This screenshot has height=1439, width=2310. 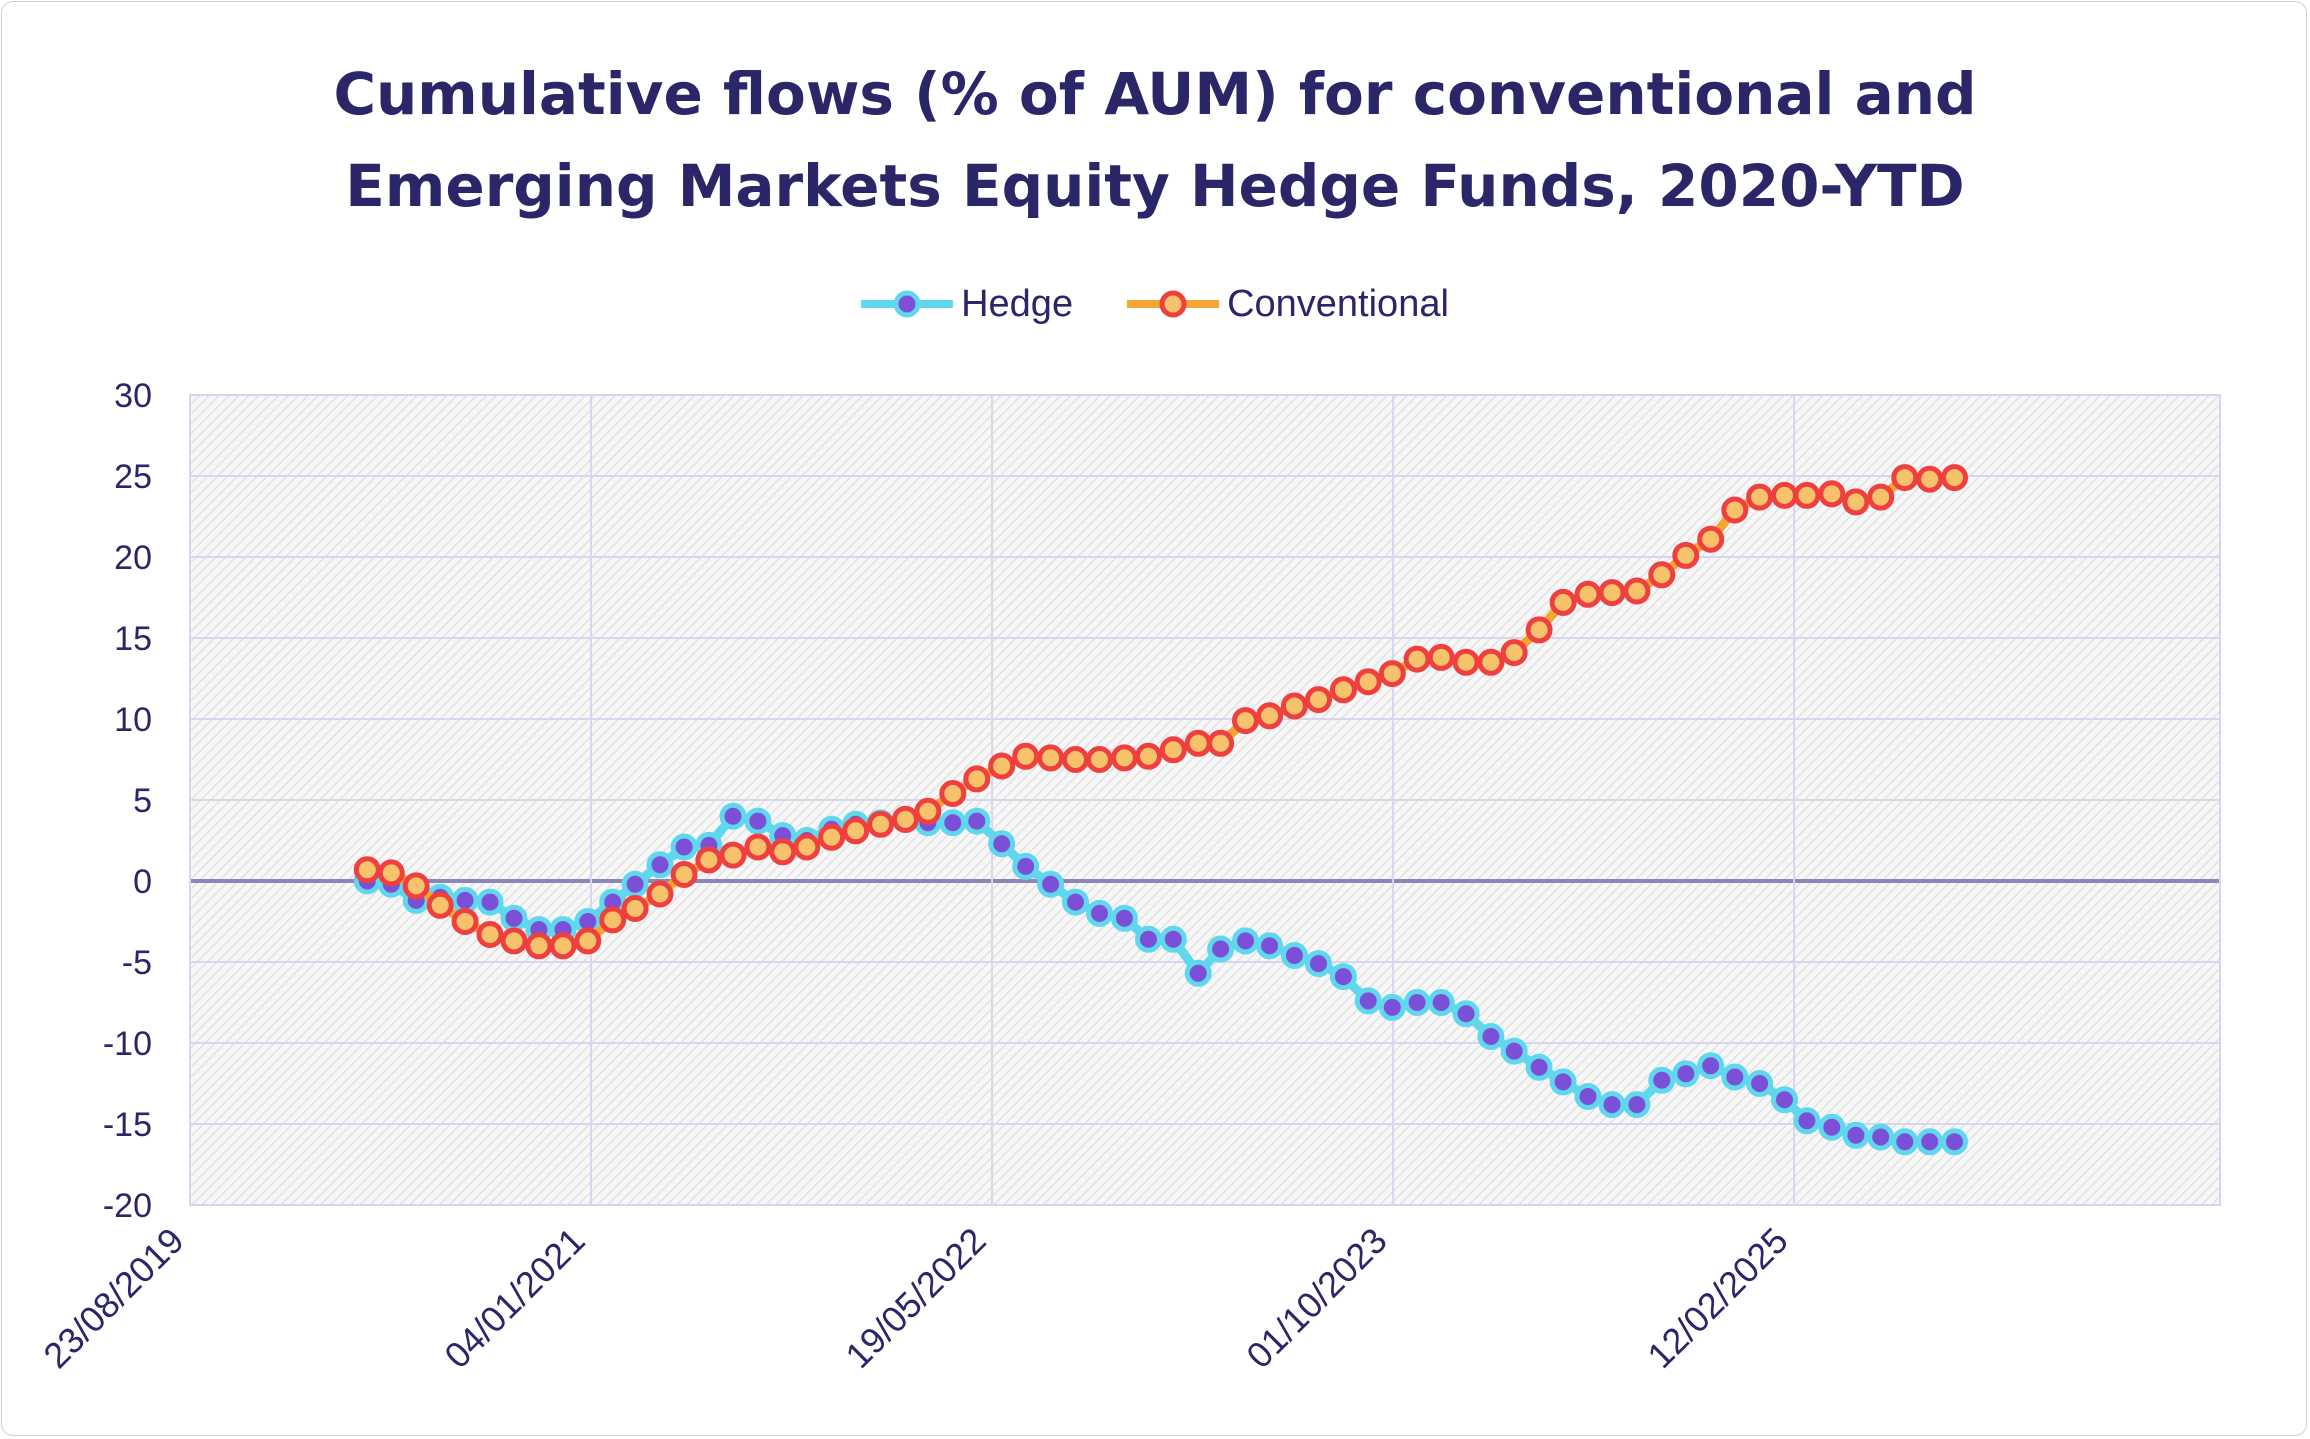 I want to click on y-tick-label: -10, so click(x=127, y=1044).